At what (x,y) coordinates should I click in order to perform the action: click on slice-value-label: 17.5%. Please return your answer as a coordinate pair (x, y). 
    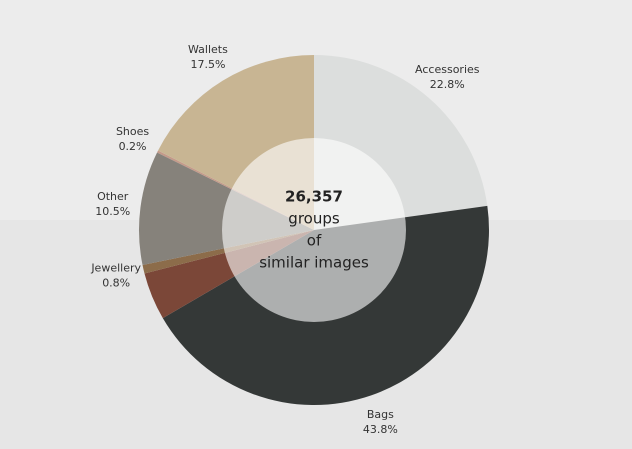
    Looking at the image, I should click on (207, 64).